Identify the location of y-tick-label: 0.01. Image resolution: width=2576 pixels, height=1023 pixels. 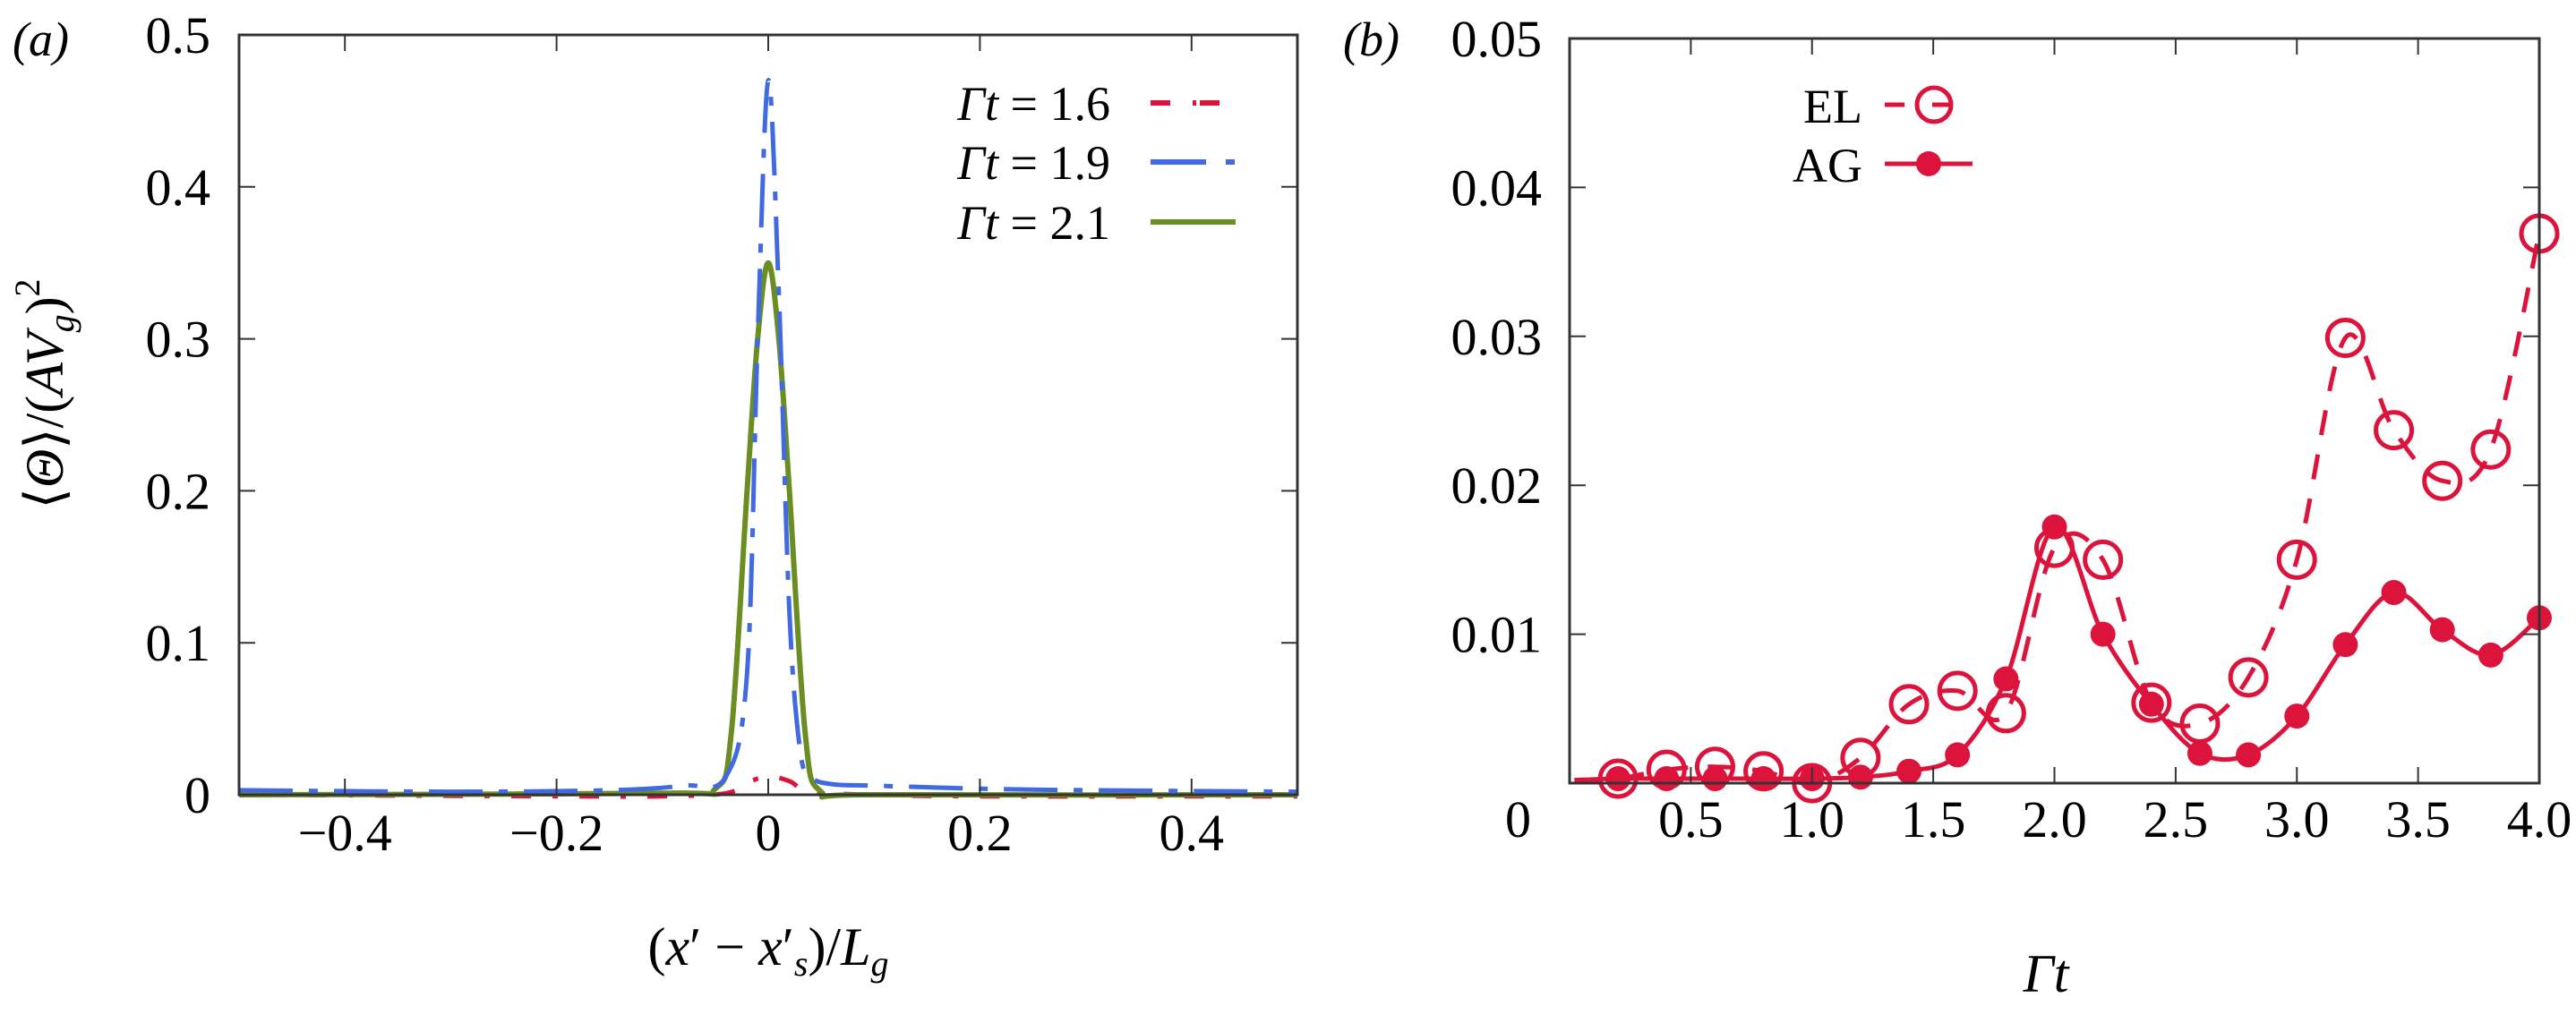
(1497, 635).